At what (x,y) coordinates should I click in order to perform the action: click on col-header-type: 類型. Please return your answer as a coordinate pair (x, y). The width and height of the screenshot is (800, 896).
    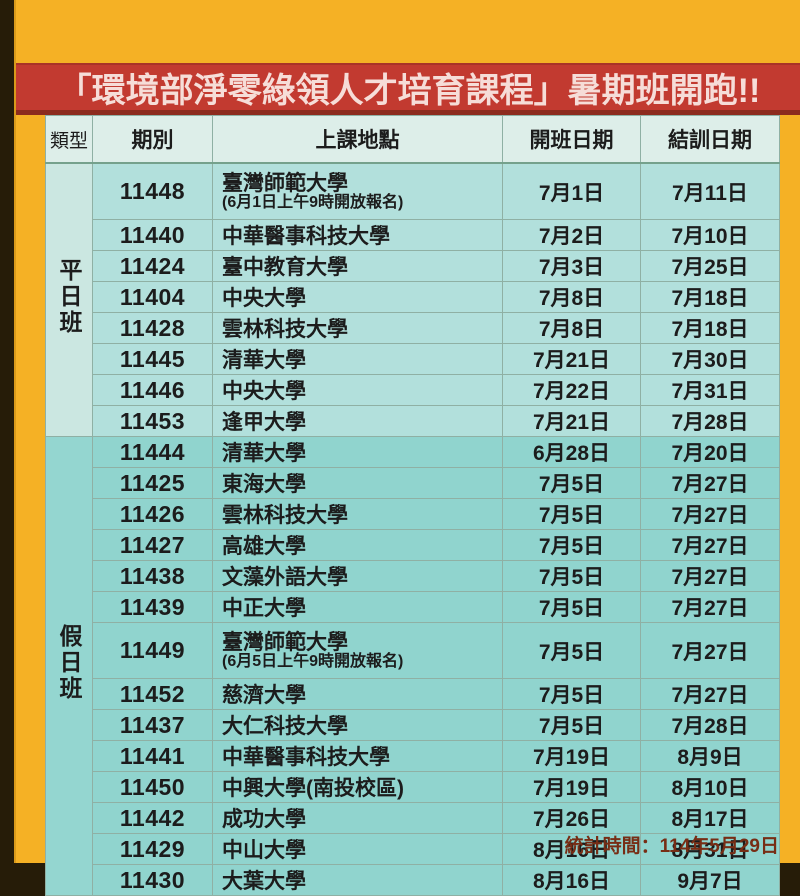
    Looking at the image, I should click on (69, 139).